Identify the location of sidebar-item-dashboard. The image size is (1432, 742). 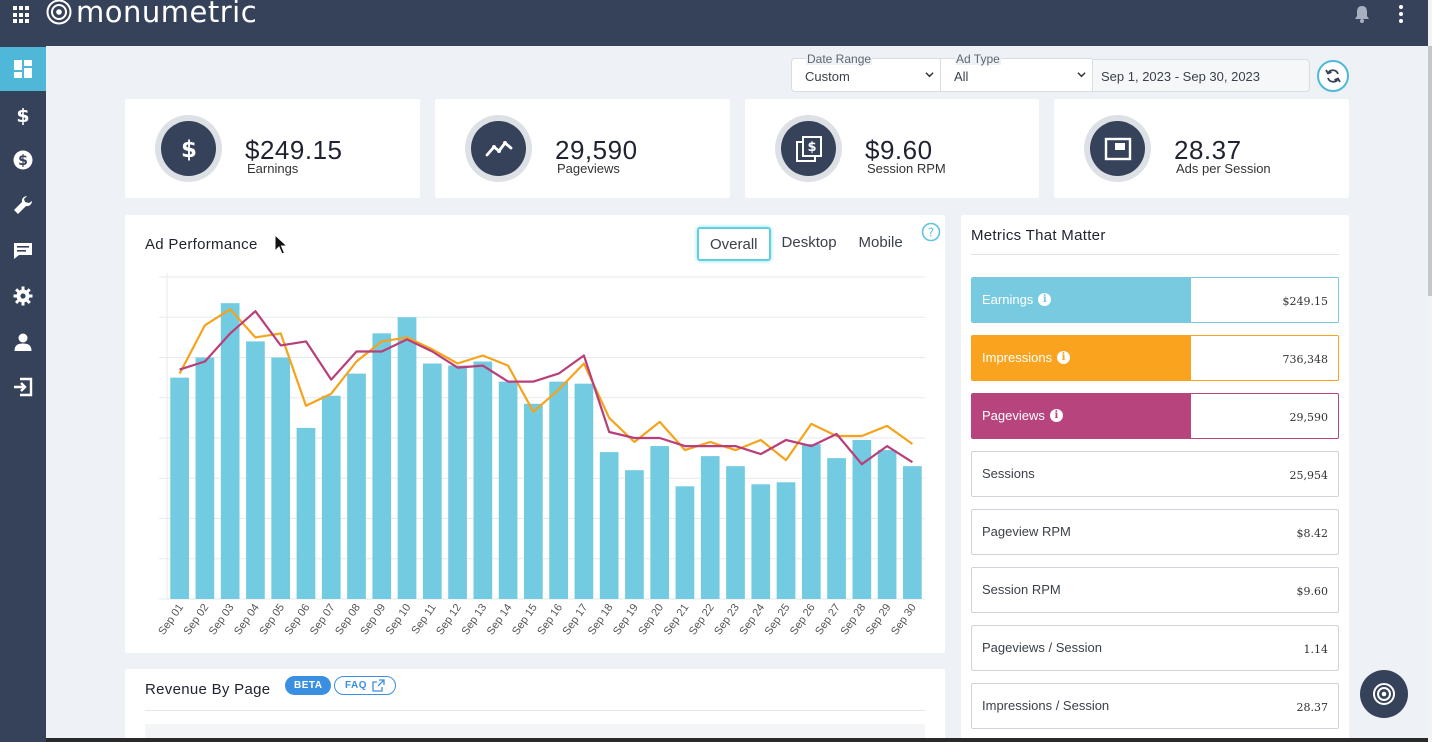
(23, 69).